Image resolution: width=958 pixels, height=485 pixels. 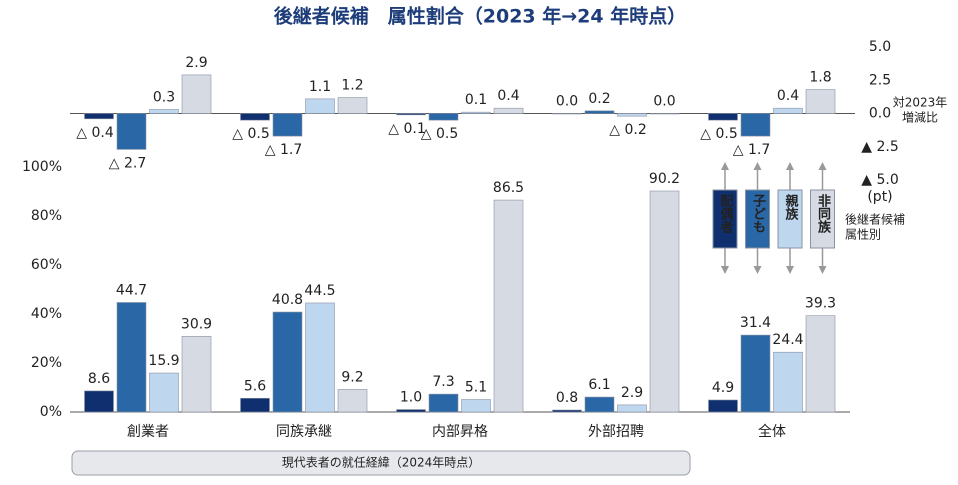 What do you see at coordinates (480, 16) in the screenshot?
I see `chart-title: 後継者候補 属性割合（2023 年→24 年時点）` at bounding box center [480, 16].